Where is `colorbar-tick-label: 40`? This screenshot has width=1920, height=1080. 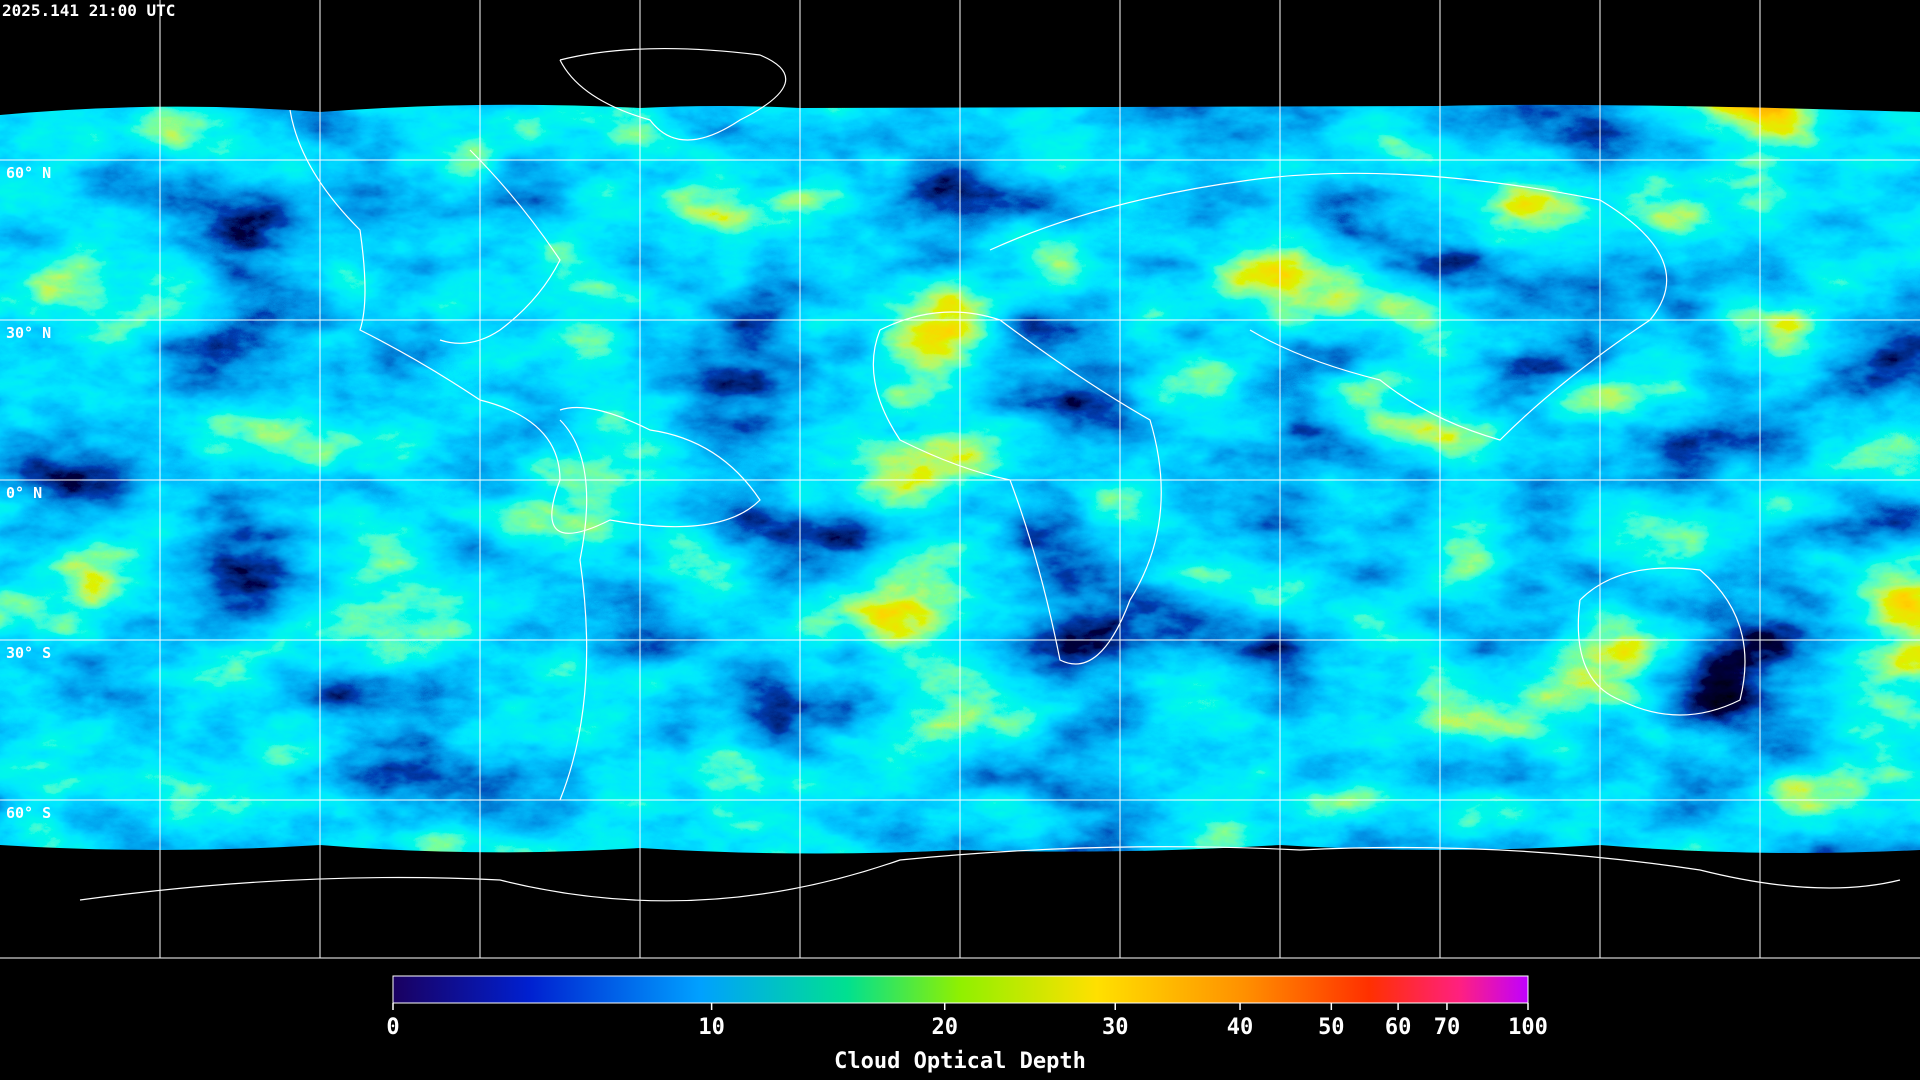
colorbar-tick-label: 40 is located at coordinates (1240, 1027).